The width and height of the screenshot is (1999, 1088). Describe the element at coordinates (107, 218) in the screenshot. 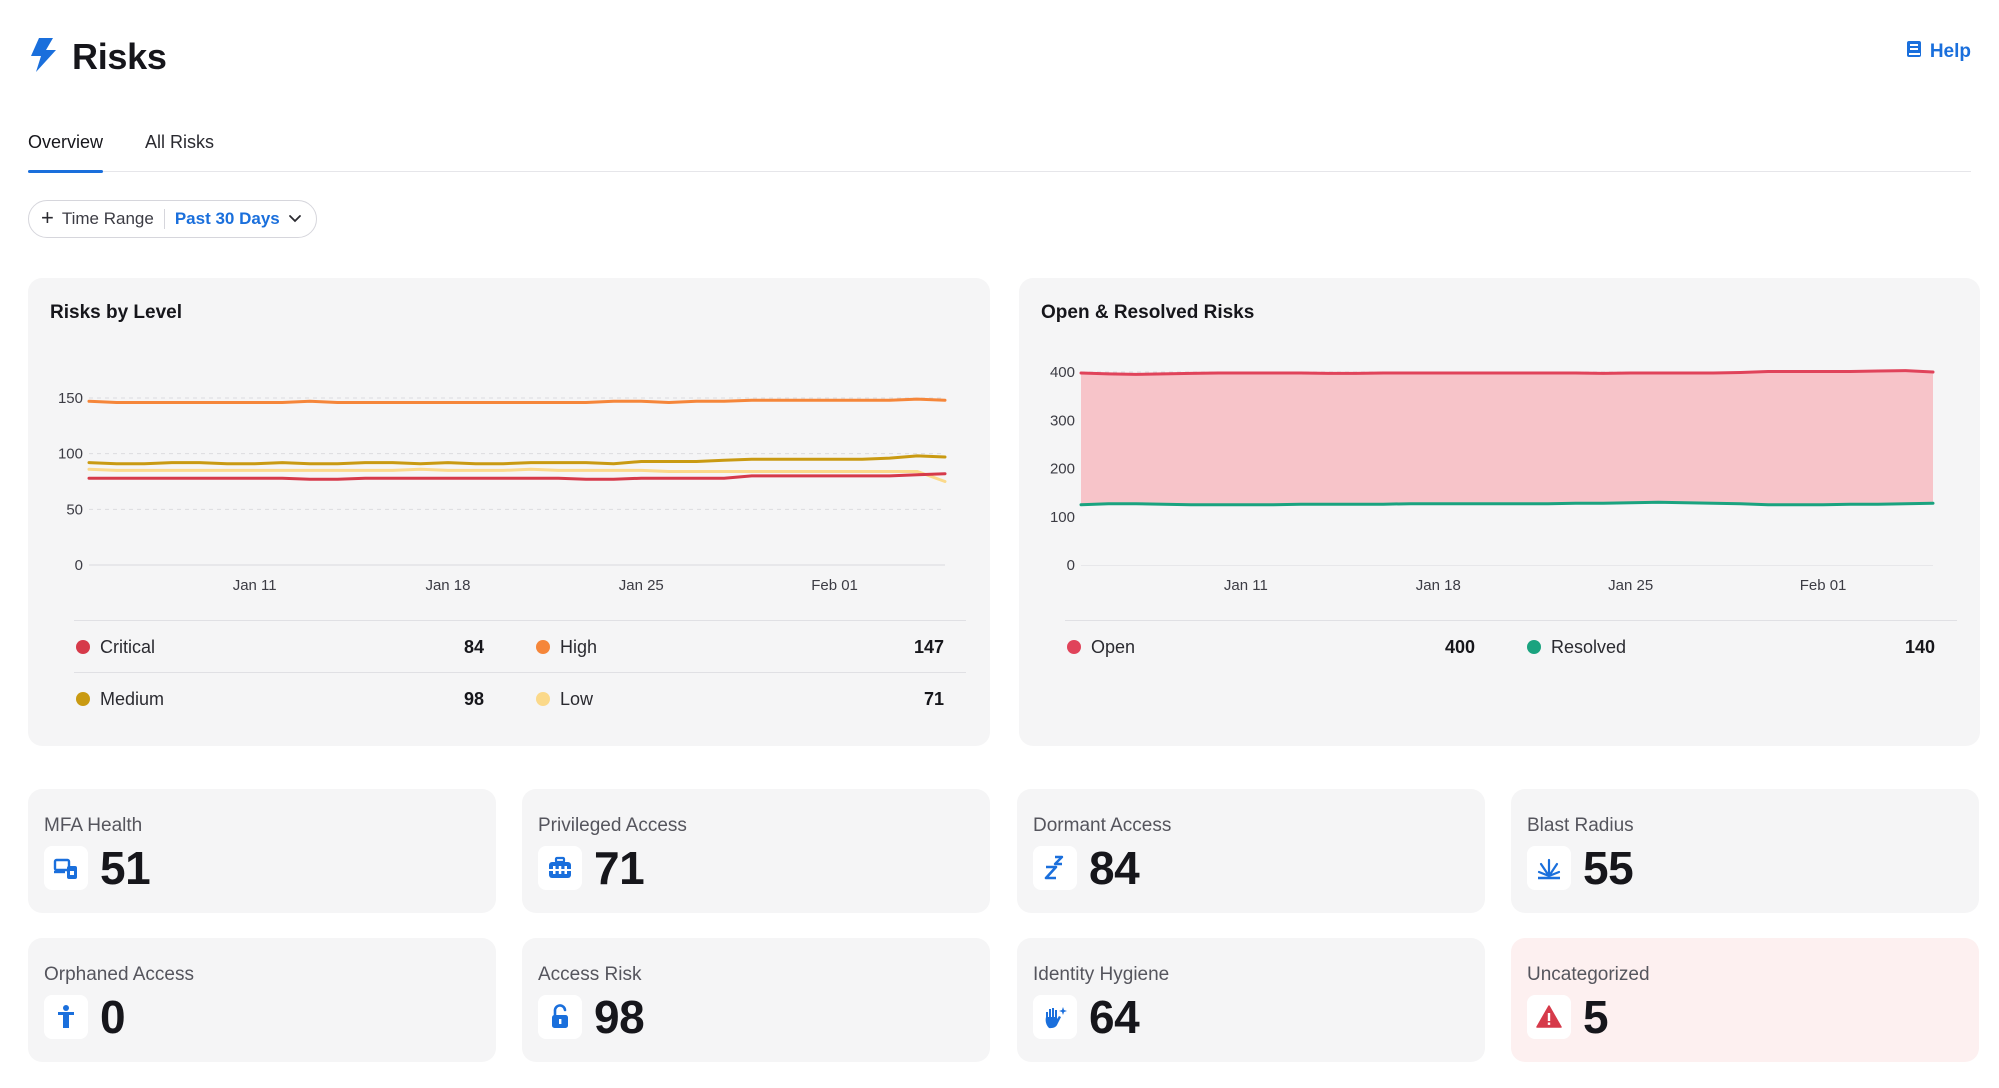

I see `filter-label: Time Range` at that location.